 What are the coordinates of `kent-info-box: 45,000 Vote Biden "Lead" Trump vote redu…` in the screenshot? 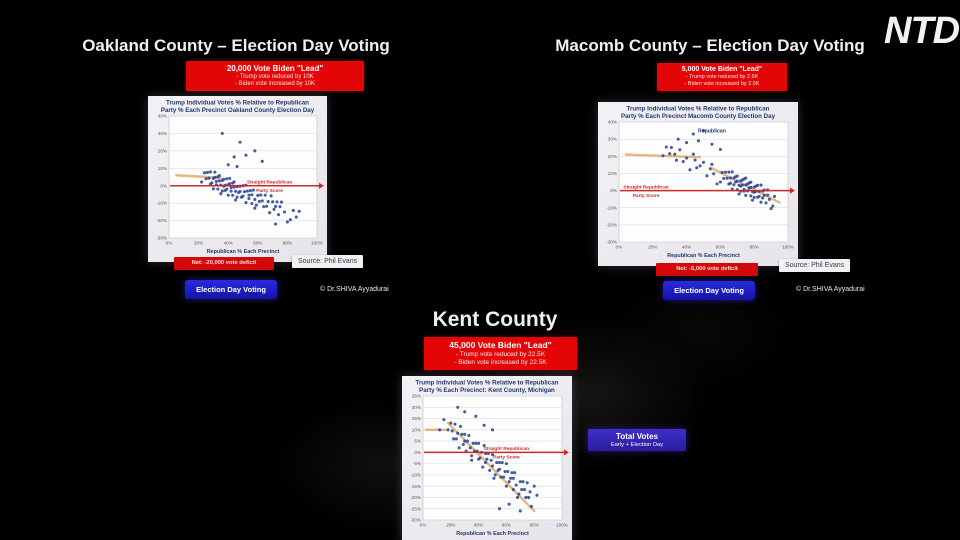 It's located at (500, 353).